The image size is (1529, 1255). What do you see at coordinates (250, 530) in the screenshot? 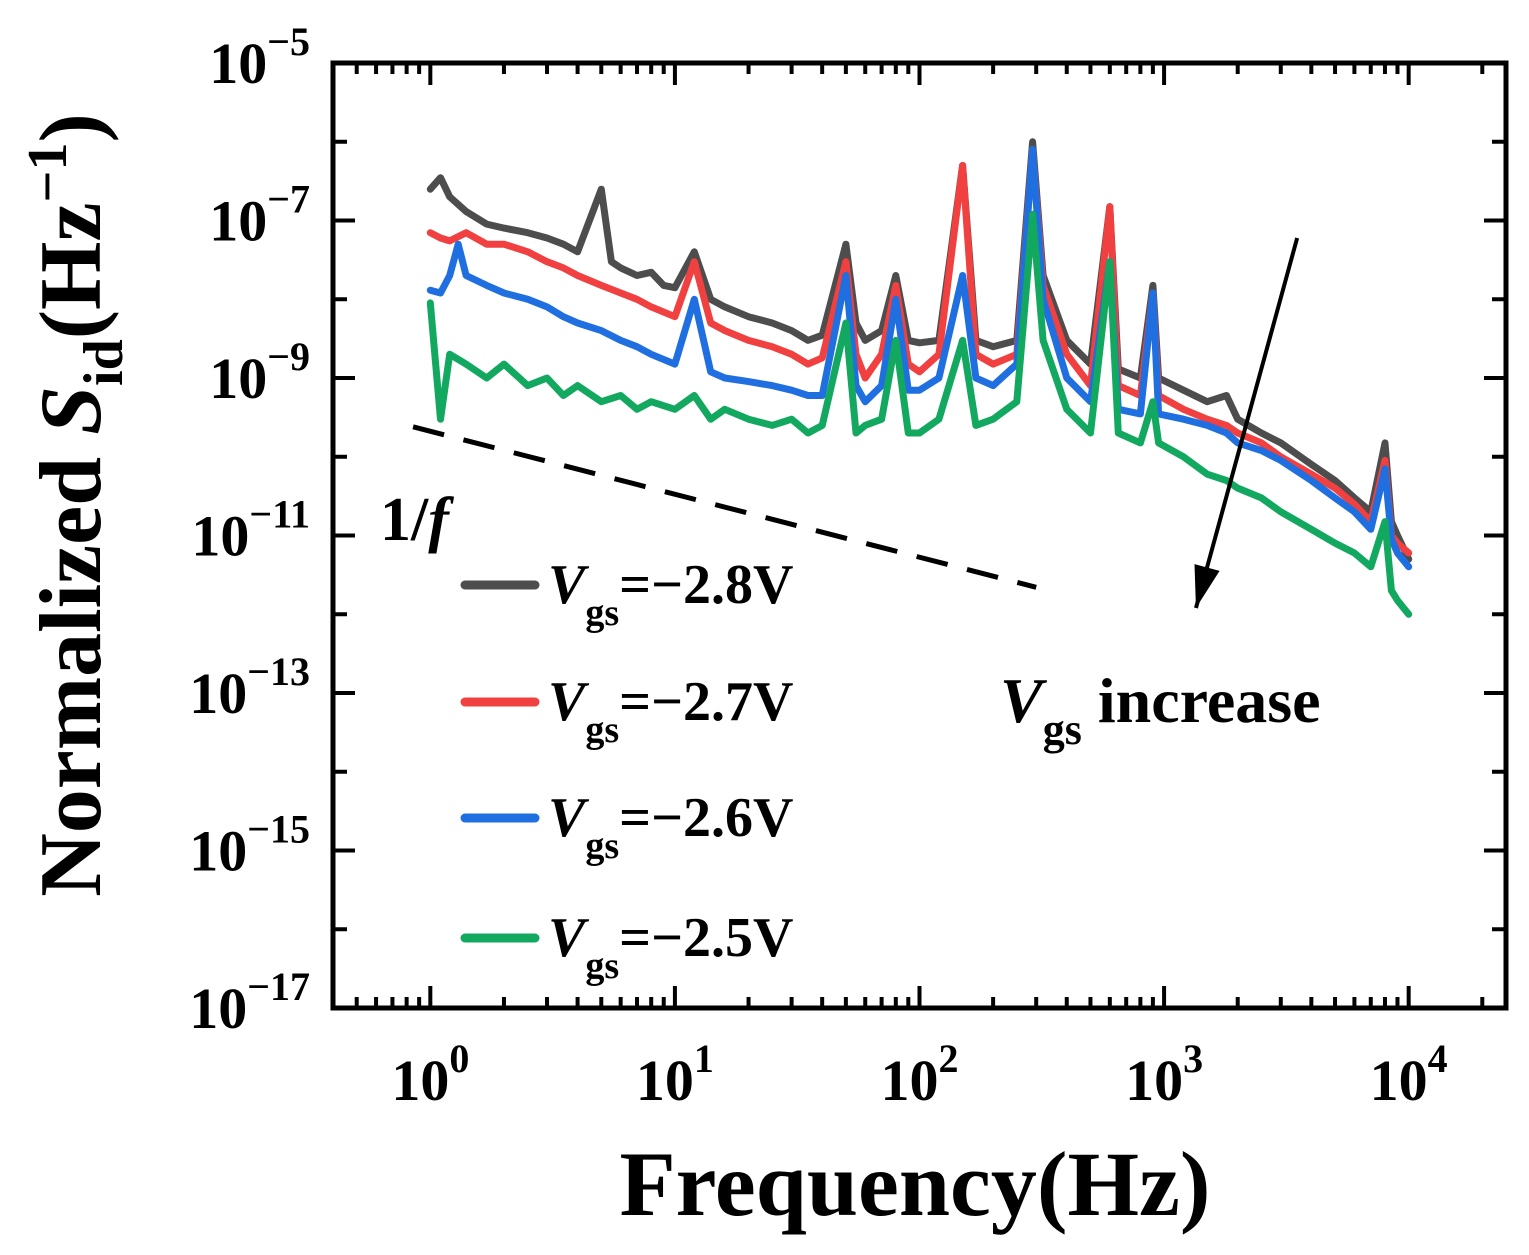
I see `y-tick-label: 10⁻¹¹` at bounding box center [250, 530].